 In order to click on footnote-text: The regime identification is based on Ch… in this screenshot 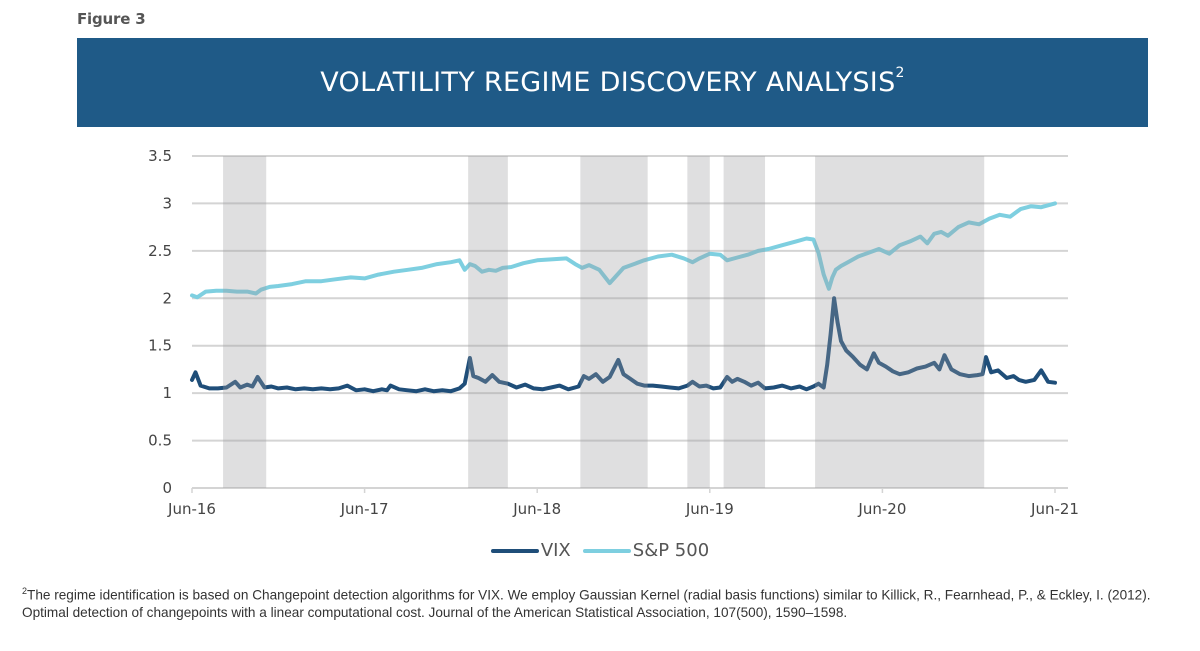, I will do `click(586, 604)`.